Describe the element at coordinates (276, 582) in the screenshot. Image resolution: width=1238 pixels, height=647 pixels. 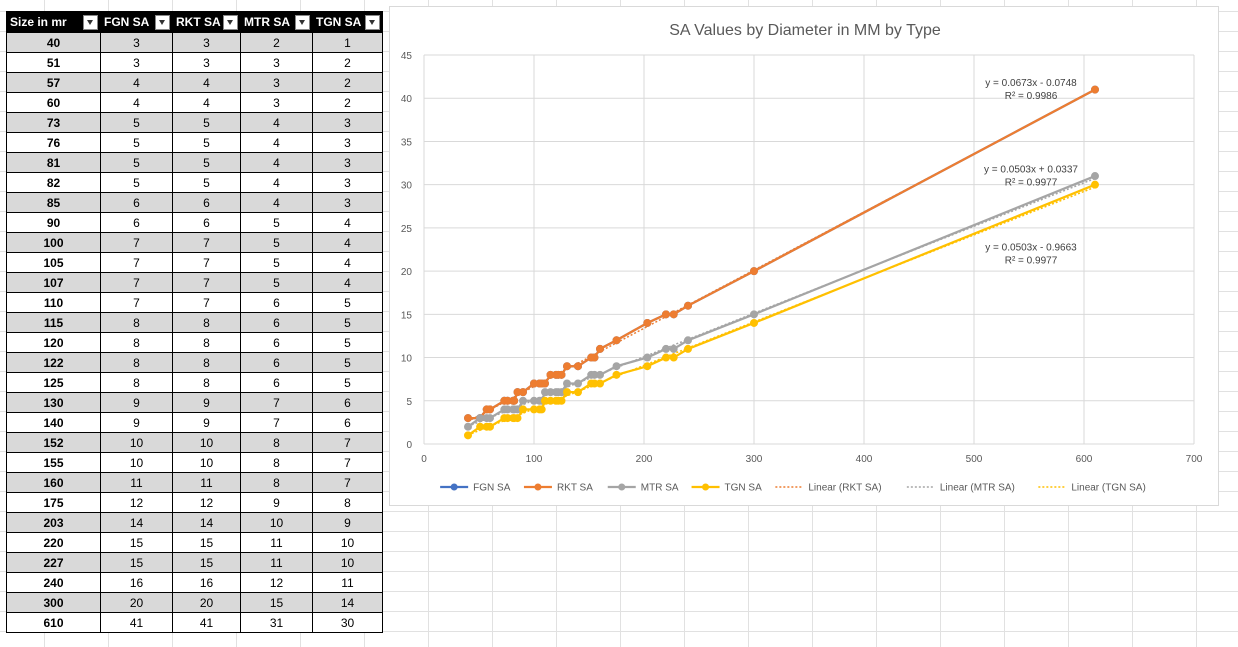
I see `value-cell: 12` at that location.